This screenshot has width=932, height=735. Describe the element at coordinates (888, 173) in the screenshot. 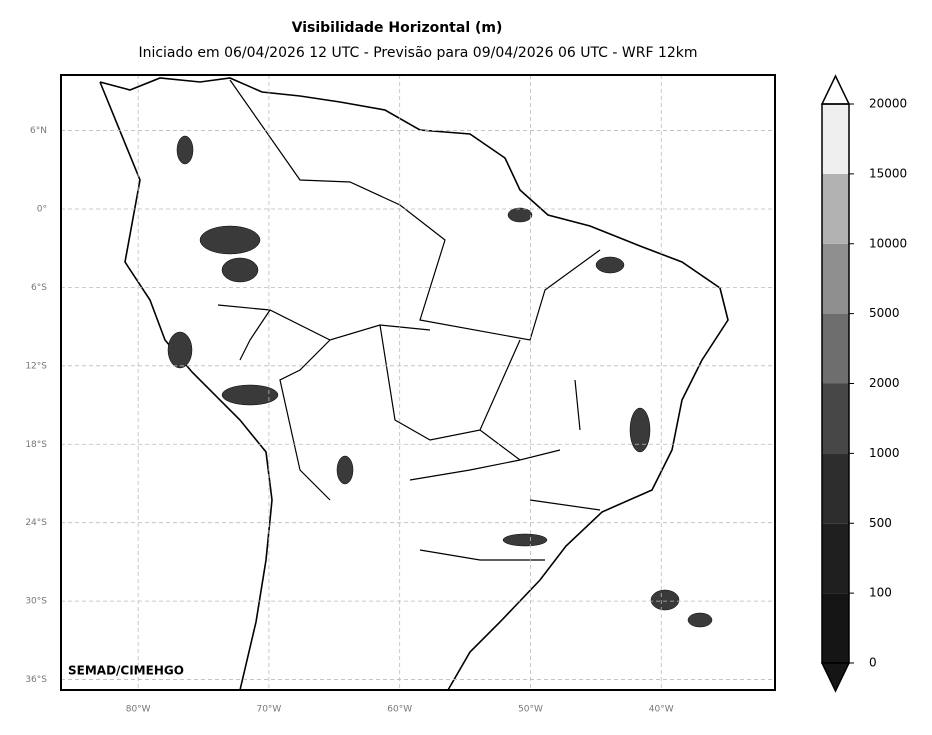

I see `colorbar-label: 15000` at that location.